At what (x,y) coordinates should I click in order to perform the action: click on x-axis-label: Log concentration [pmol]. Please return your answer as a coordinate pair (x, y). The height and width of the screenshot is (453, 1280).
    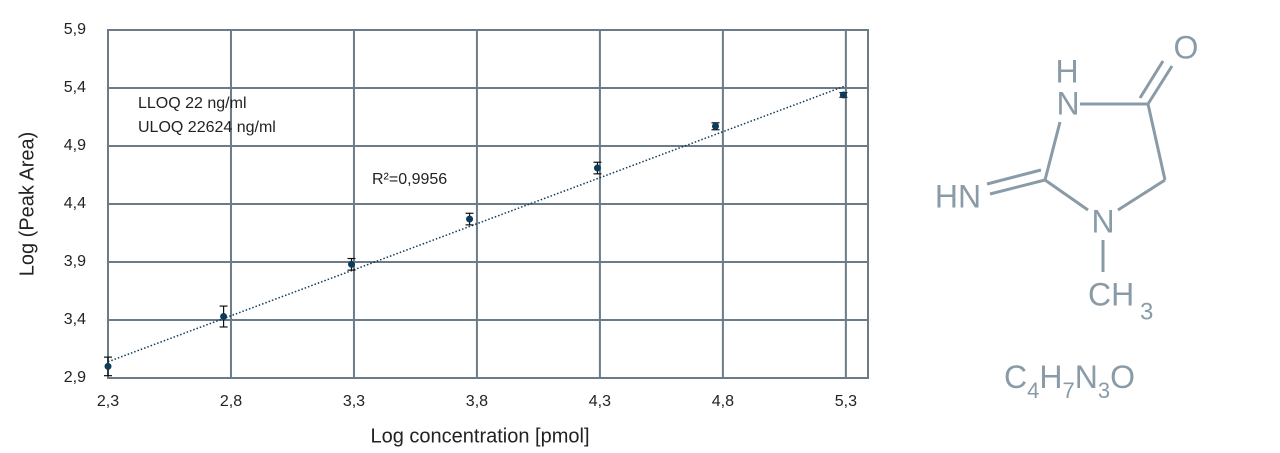
    Looking at the image, I should click on (479, 436).